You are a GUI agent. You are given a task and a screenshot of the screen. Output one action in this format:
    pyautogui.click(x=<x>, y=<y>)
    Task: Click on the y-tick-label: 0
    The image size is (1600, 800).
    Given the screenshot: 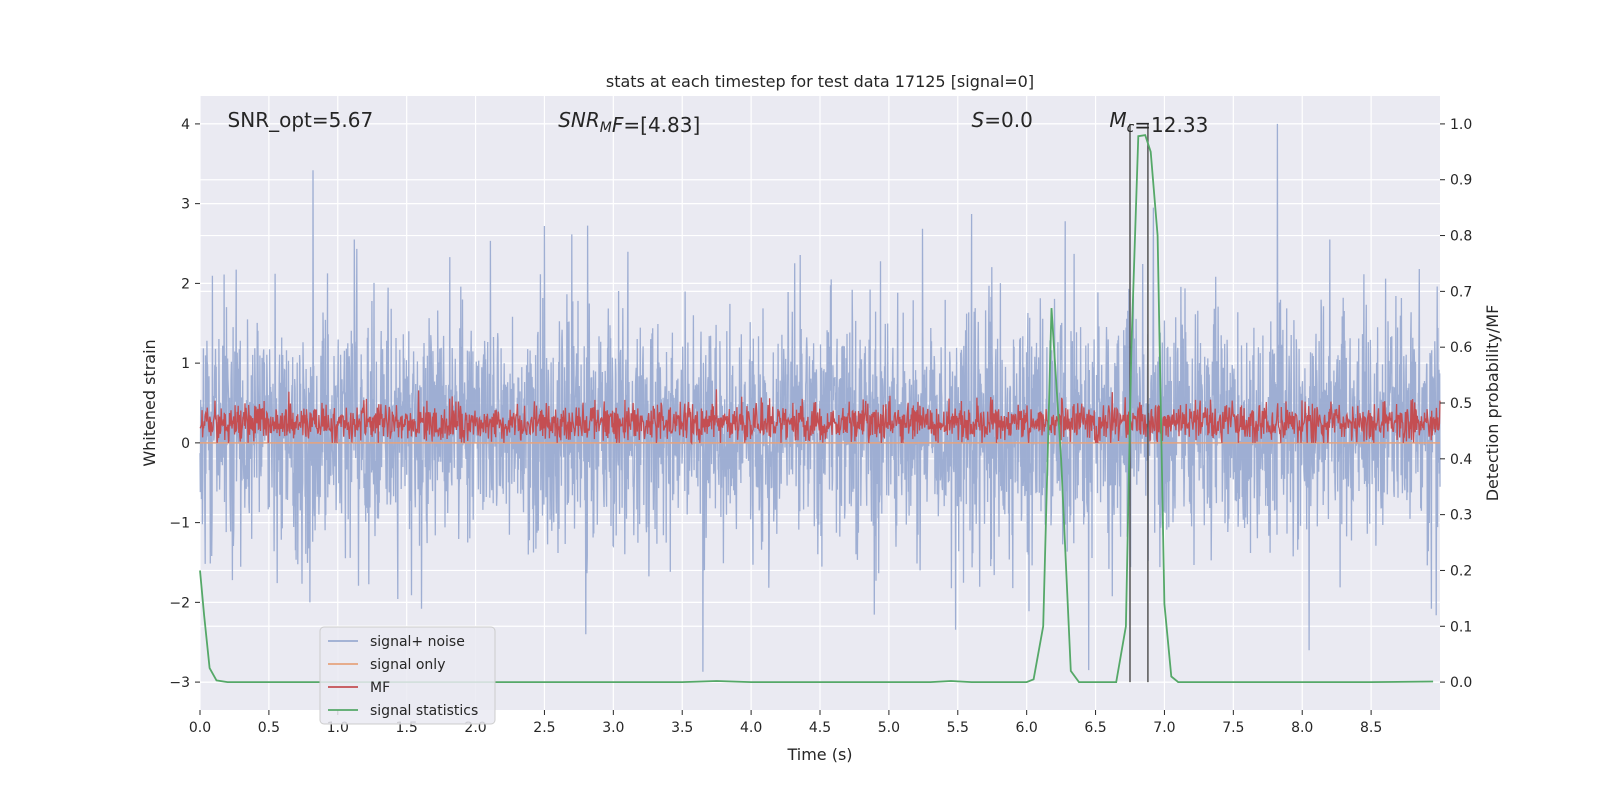 What is the action you would take?
    pyautogui.click(x=185, y=444)
    